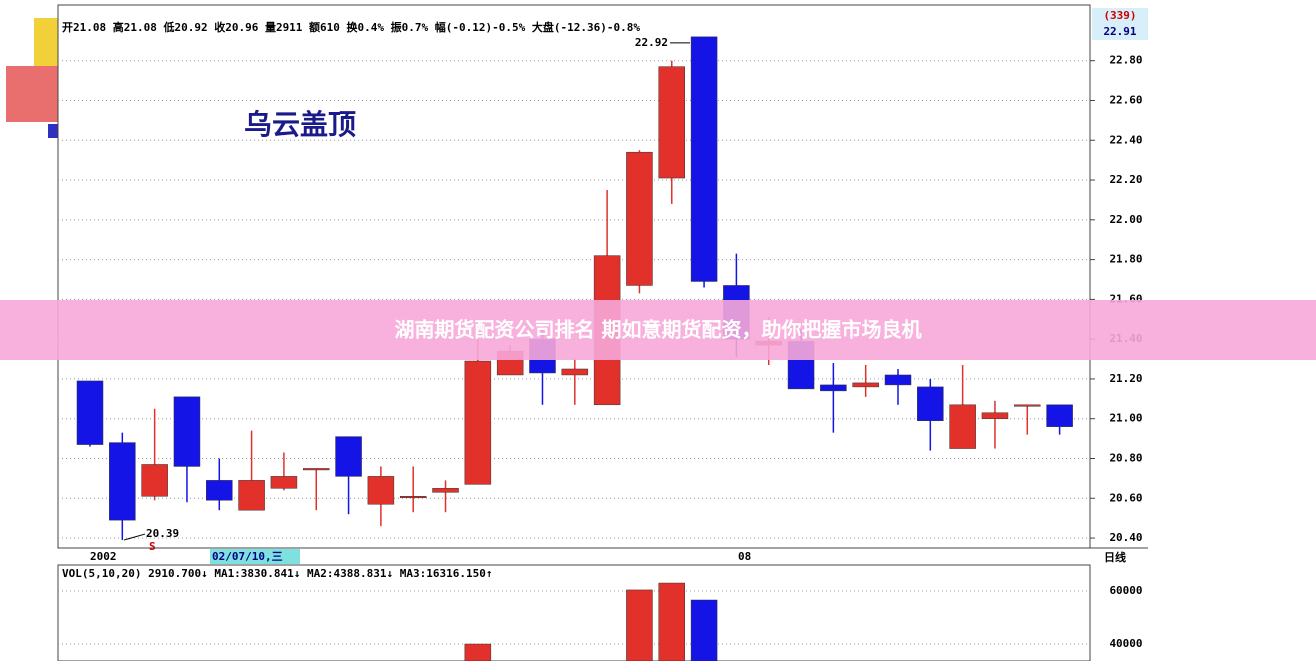  I want to click on y-tick-label: 22.40, so click(1125, 139).